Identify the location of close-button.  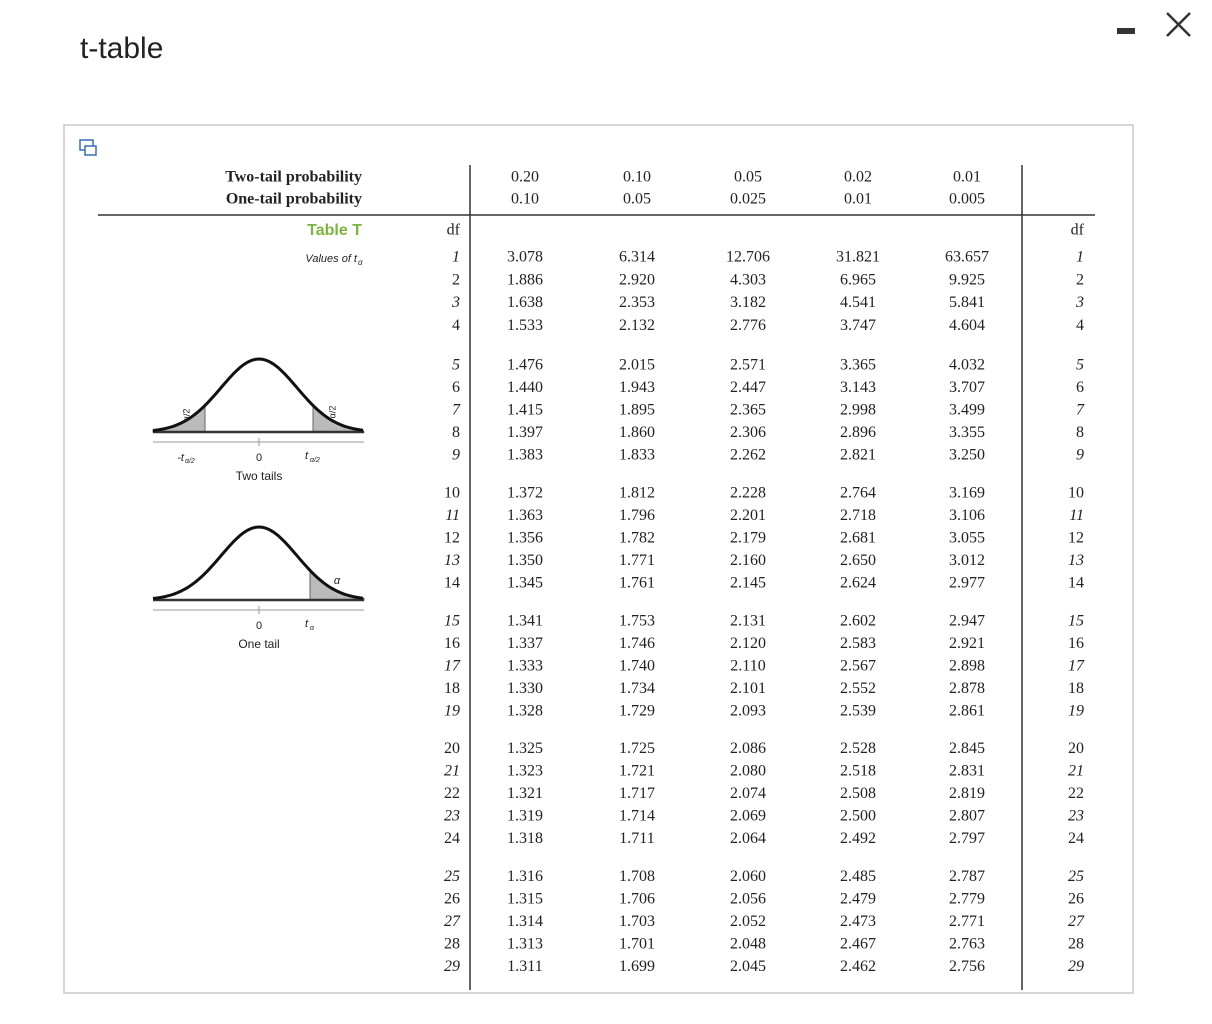
(1178, 24).